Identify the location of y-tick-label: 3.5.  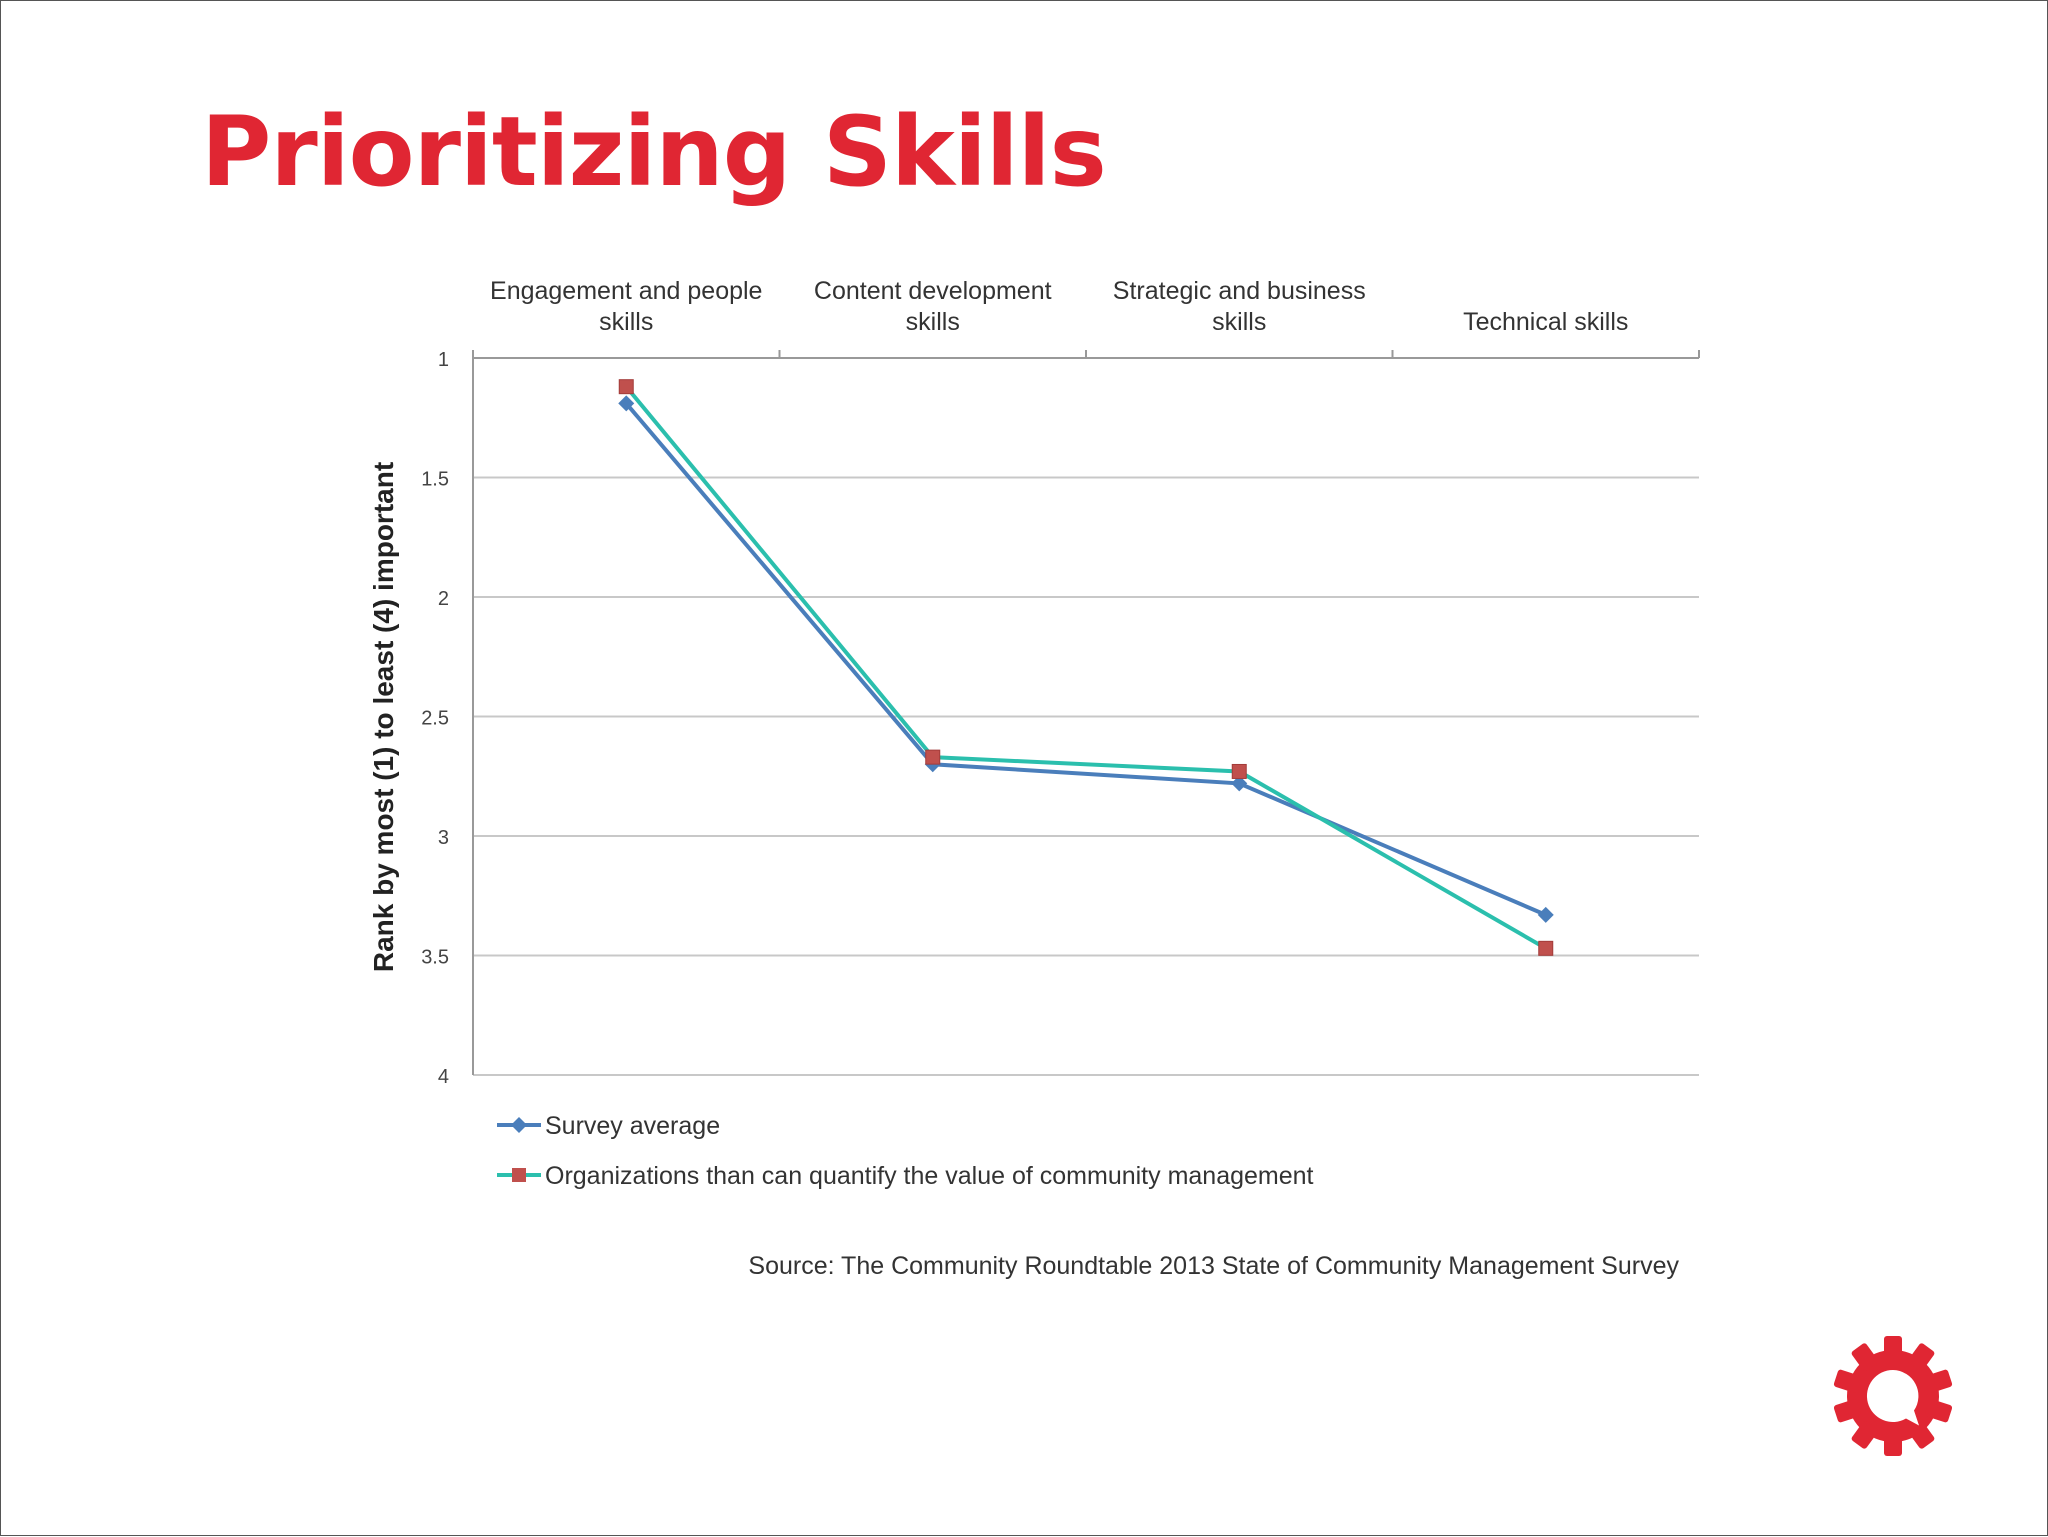
(435, 958).